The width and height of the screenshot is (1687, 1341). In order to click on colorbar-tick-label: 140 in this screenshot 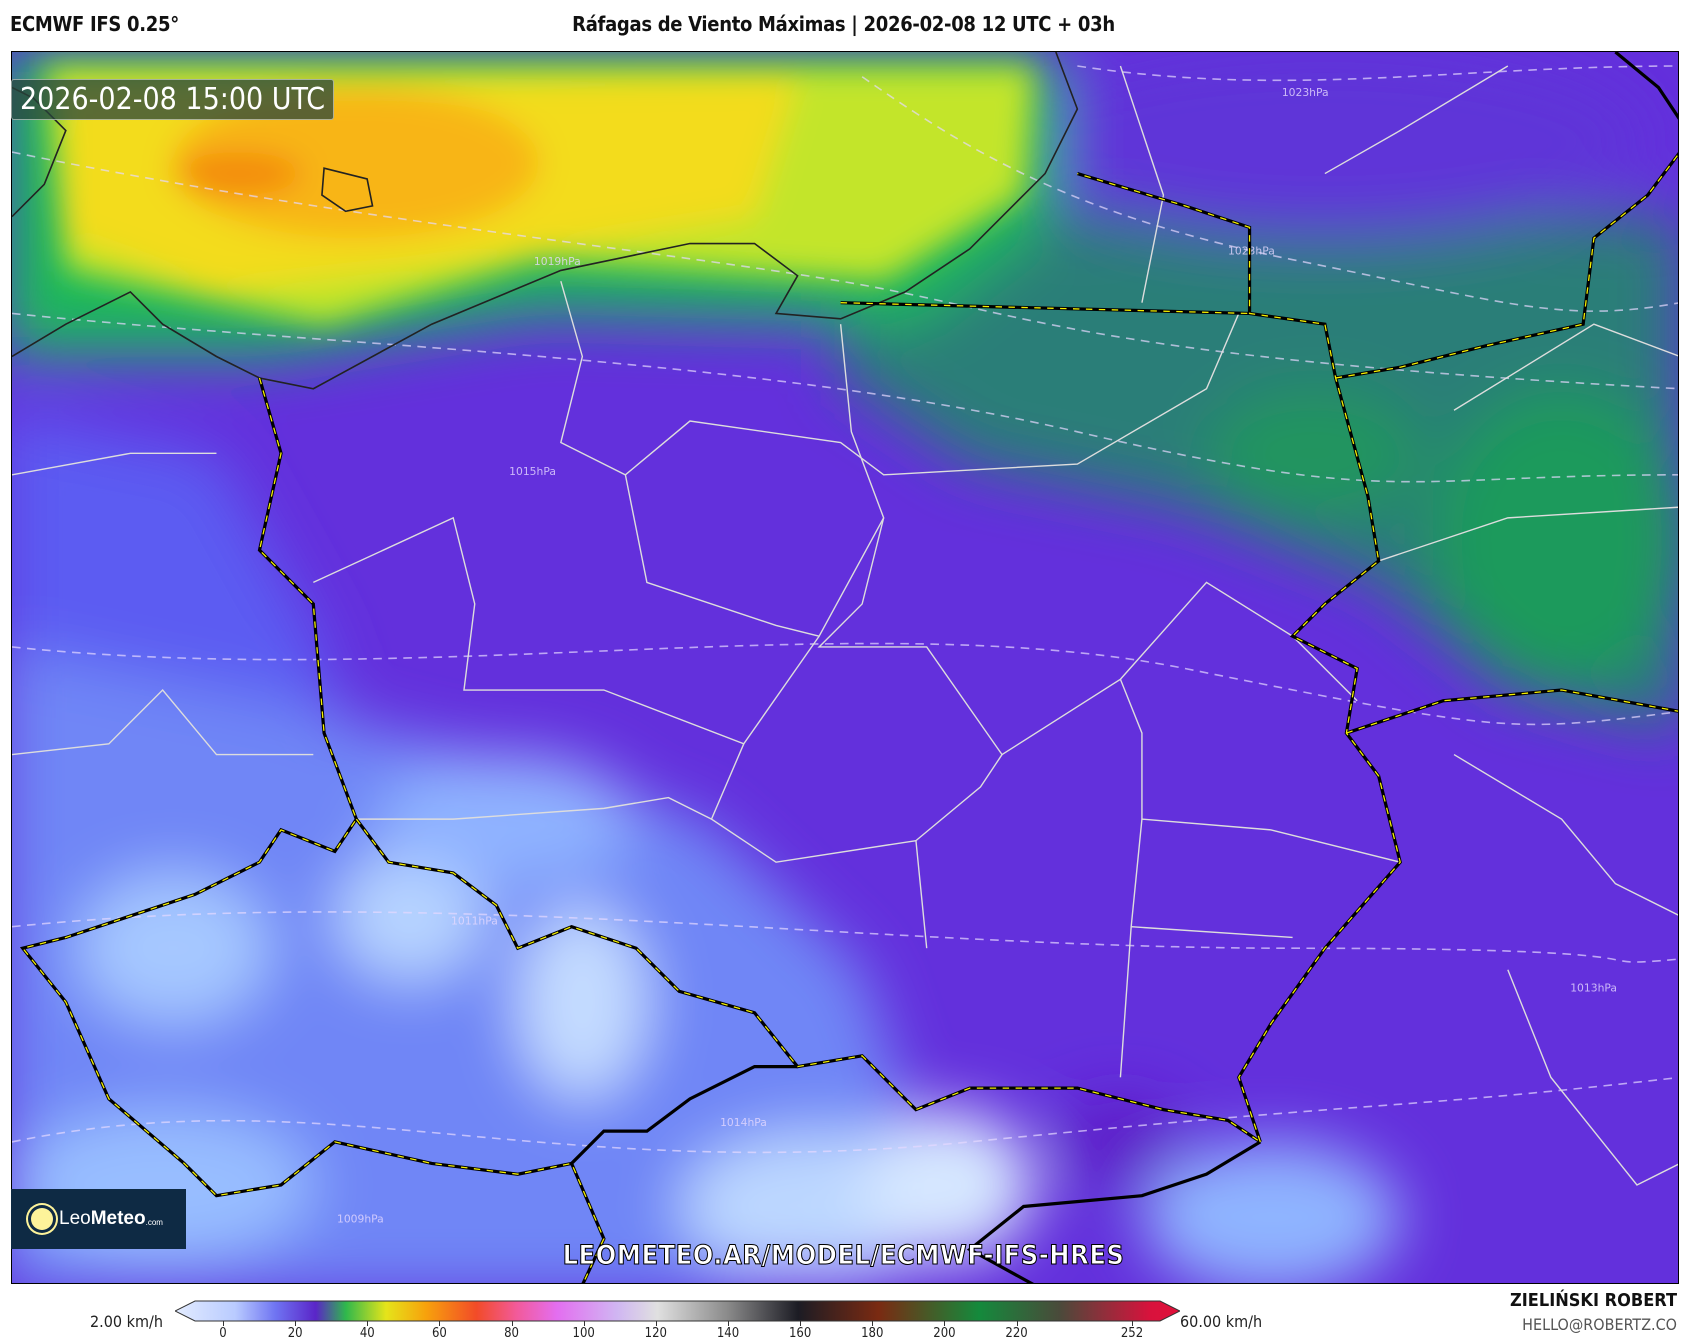, I will do `click(728, 1333)`.